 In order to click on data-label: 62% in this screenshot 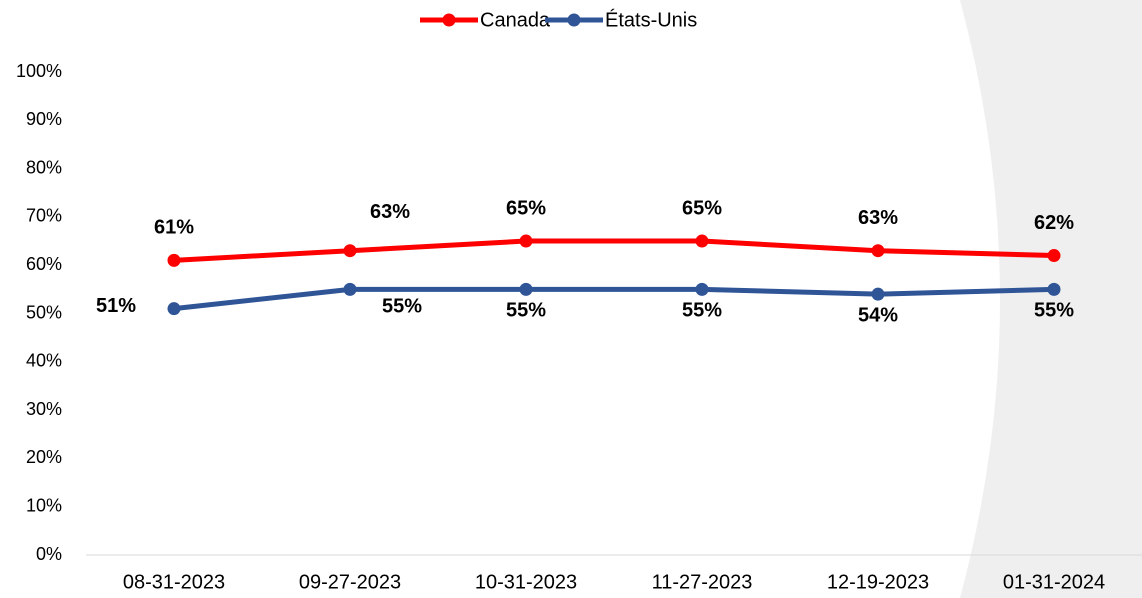, I will do `click(1054, 223)`.